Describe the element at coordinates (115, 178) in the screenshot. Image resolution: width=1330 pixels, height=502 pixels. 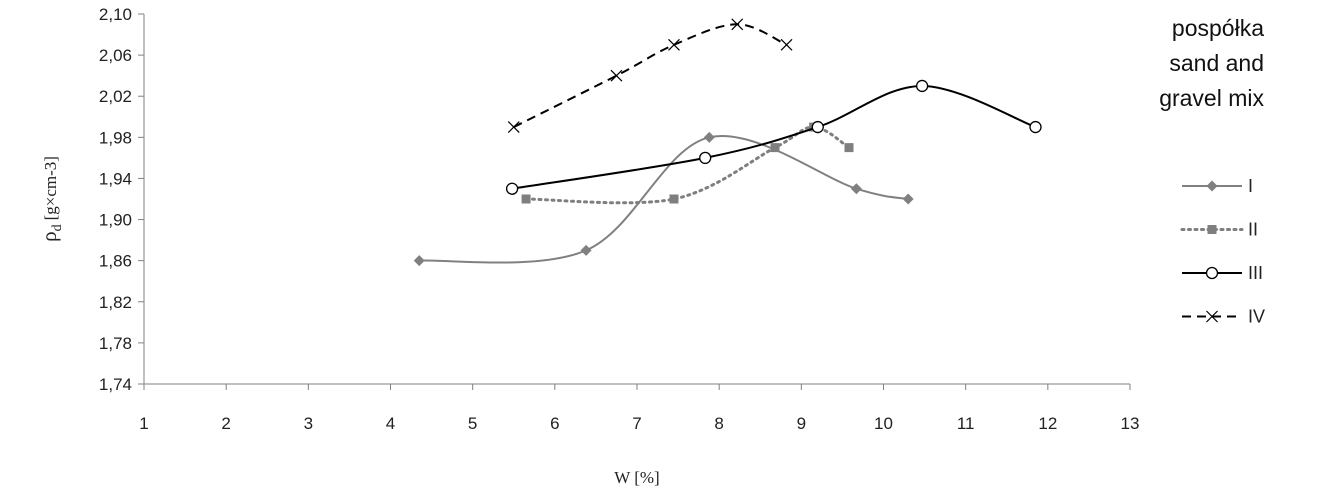
I see `y-tick-label: 1,94` at that location.